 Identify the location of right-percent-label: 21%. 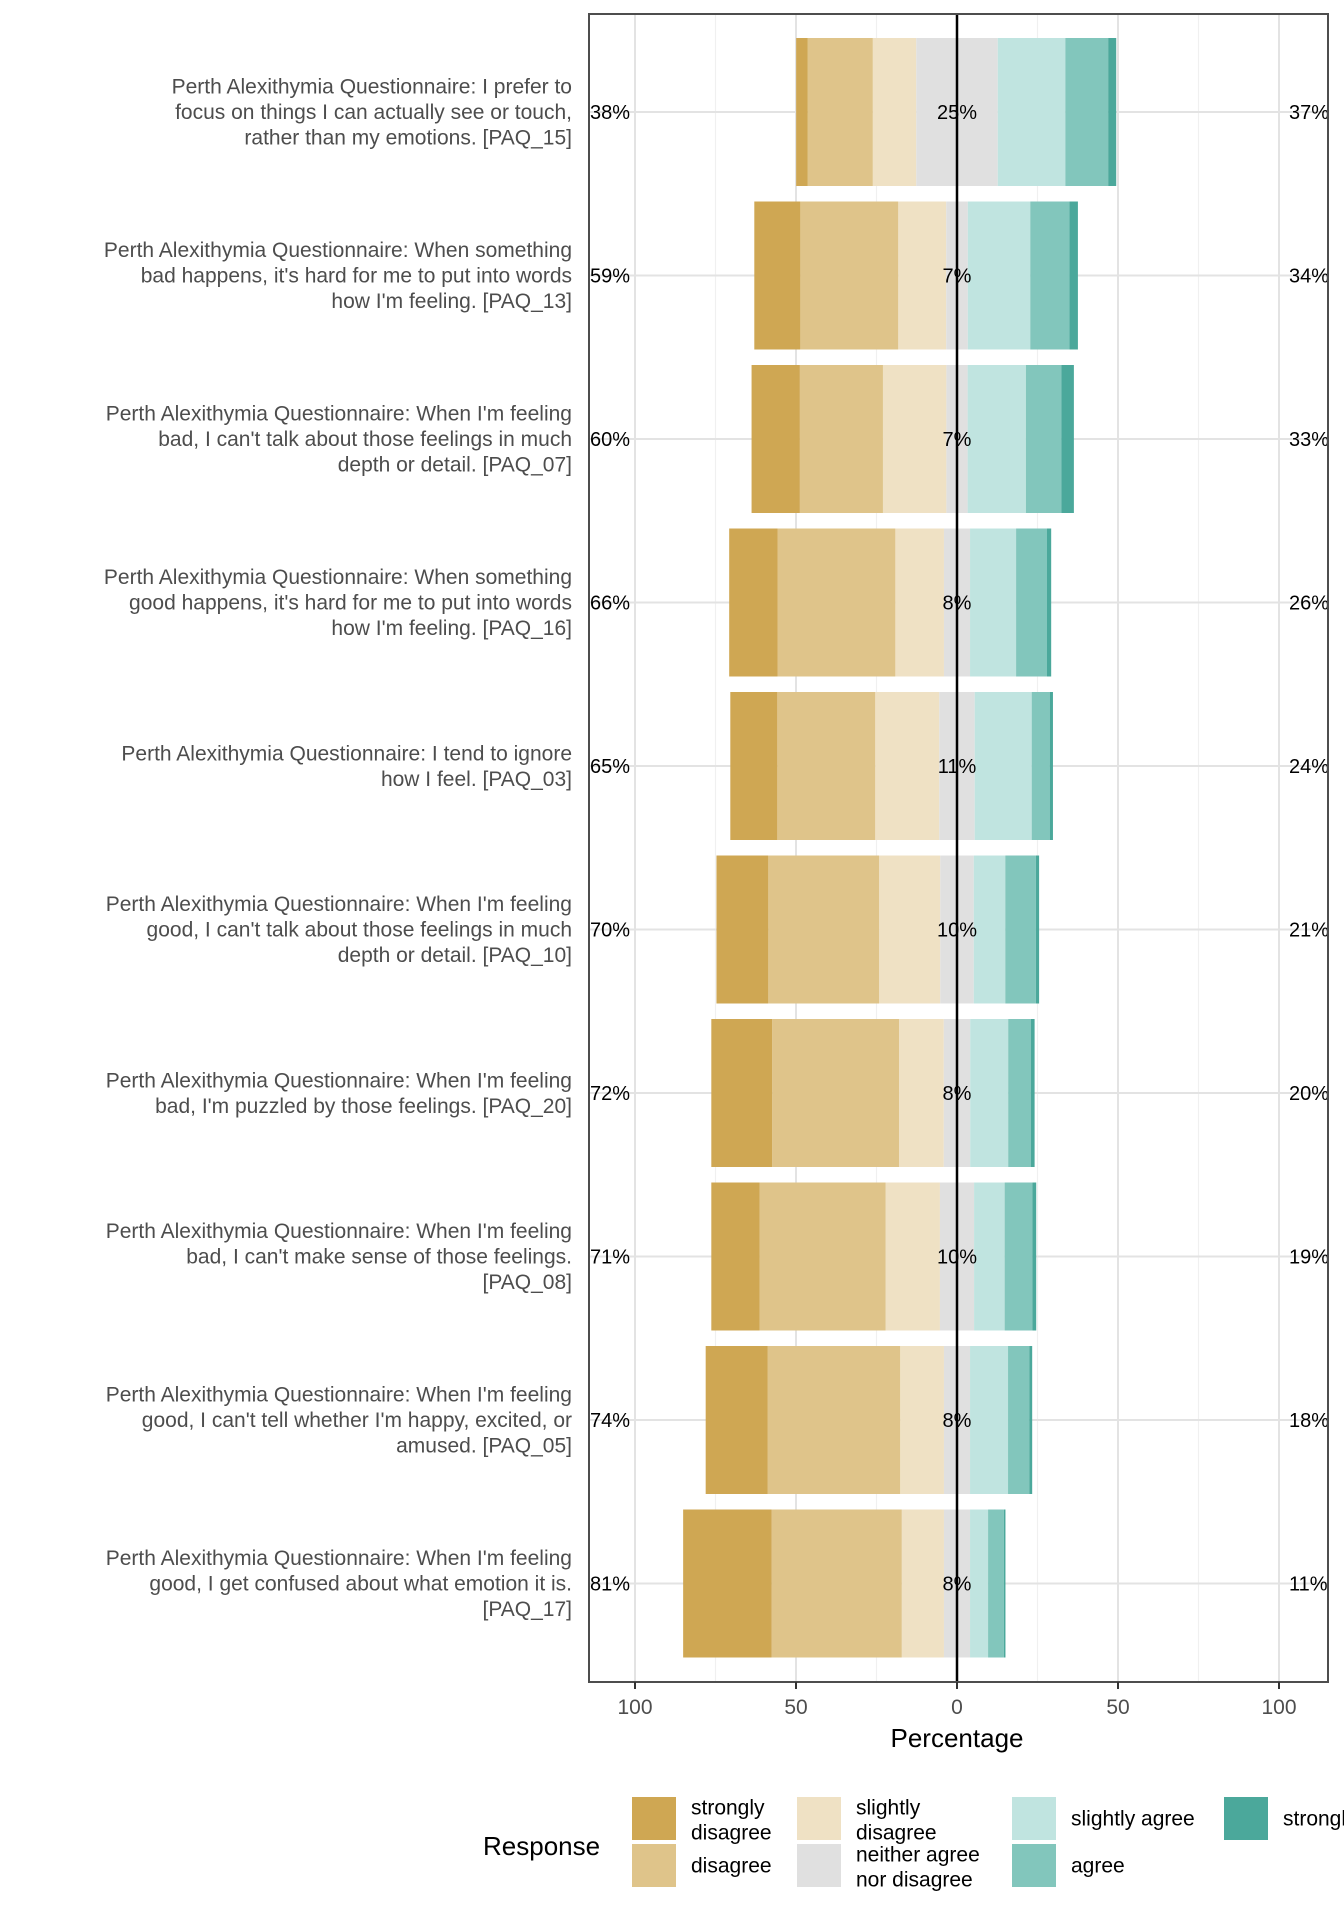
(1309, 931).